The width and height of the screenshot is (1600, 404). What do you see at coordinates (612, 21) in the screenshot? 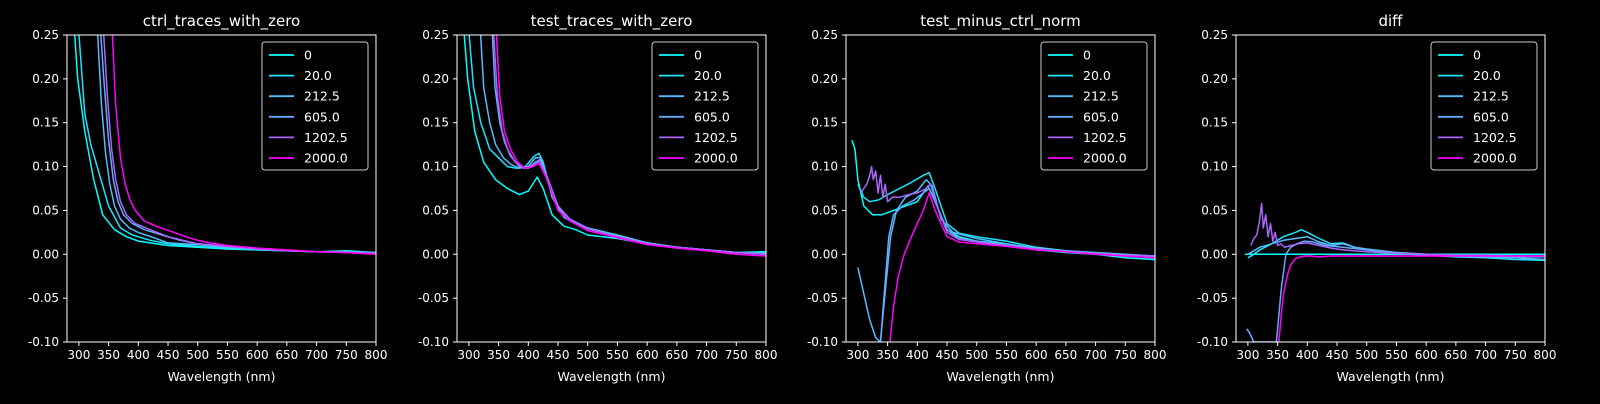
I see `chart-title: test_traces_with_zero` at bounding box center [612, 21].